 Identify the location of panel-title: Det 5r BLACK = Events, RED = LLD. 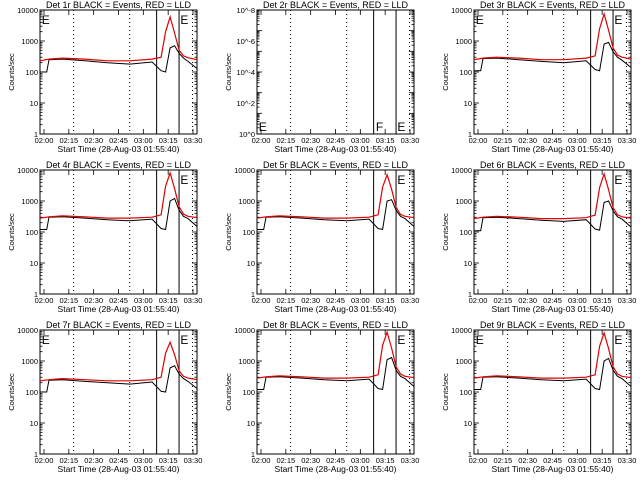
(336, 165).